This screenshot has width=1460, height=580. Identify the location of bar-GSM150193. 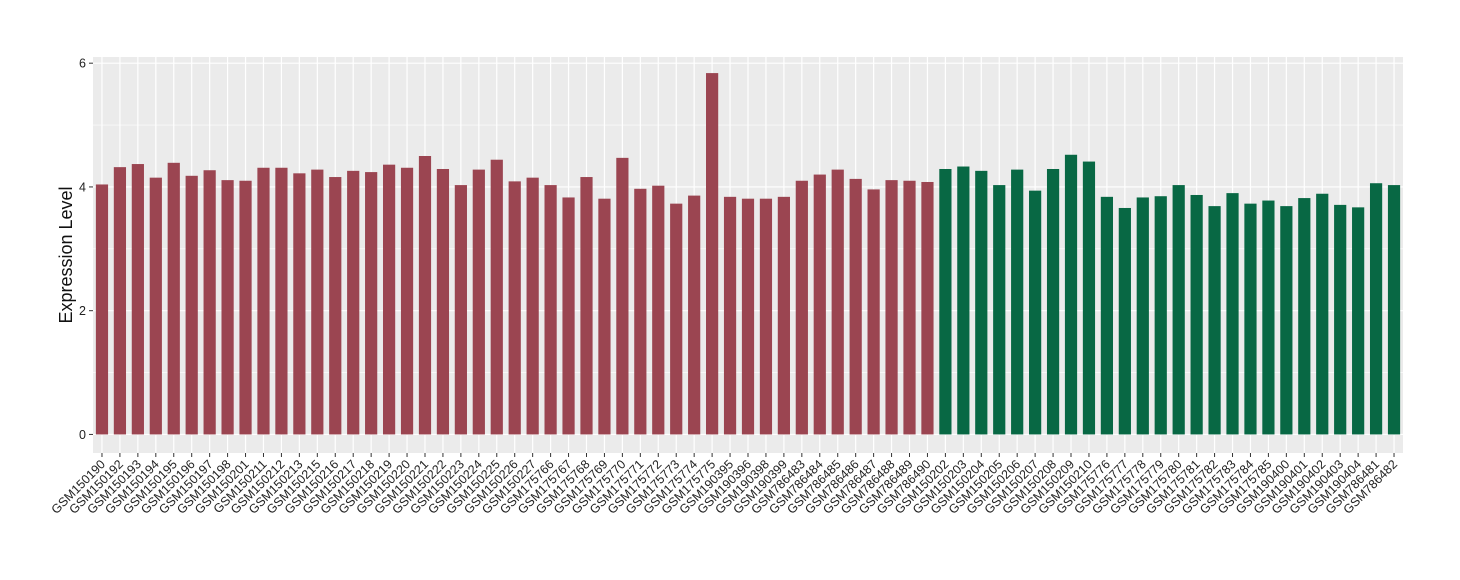
(137, 299).